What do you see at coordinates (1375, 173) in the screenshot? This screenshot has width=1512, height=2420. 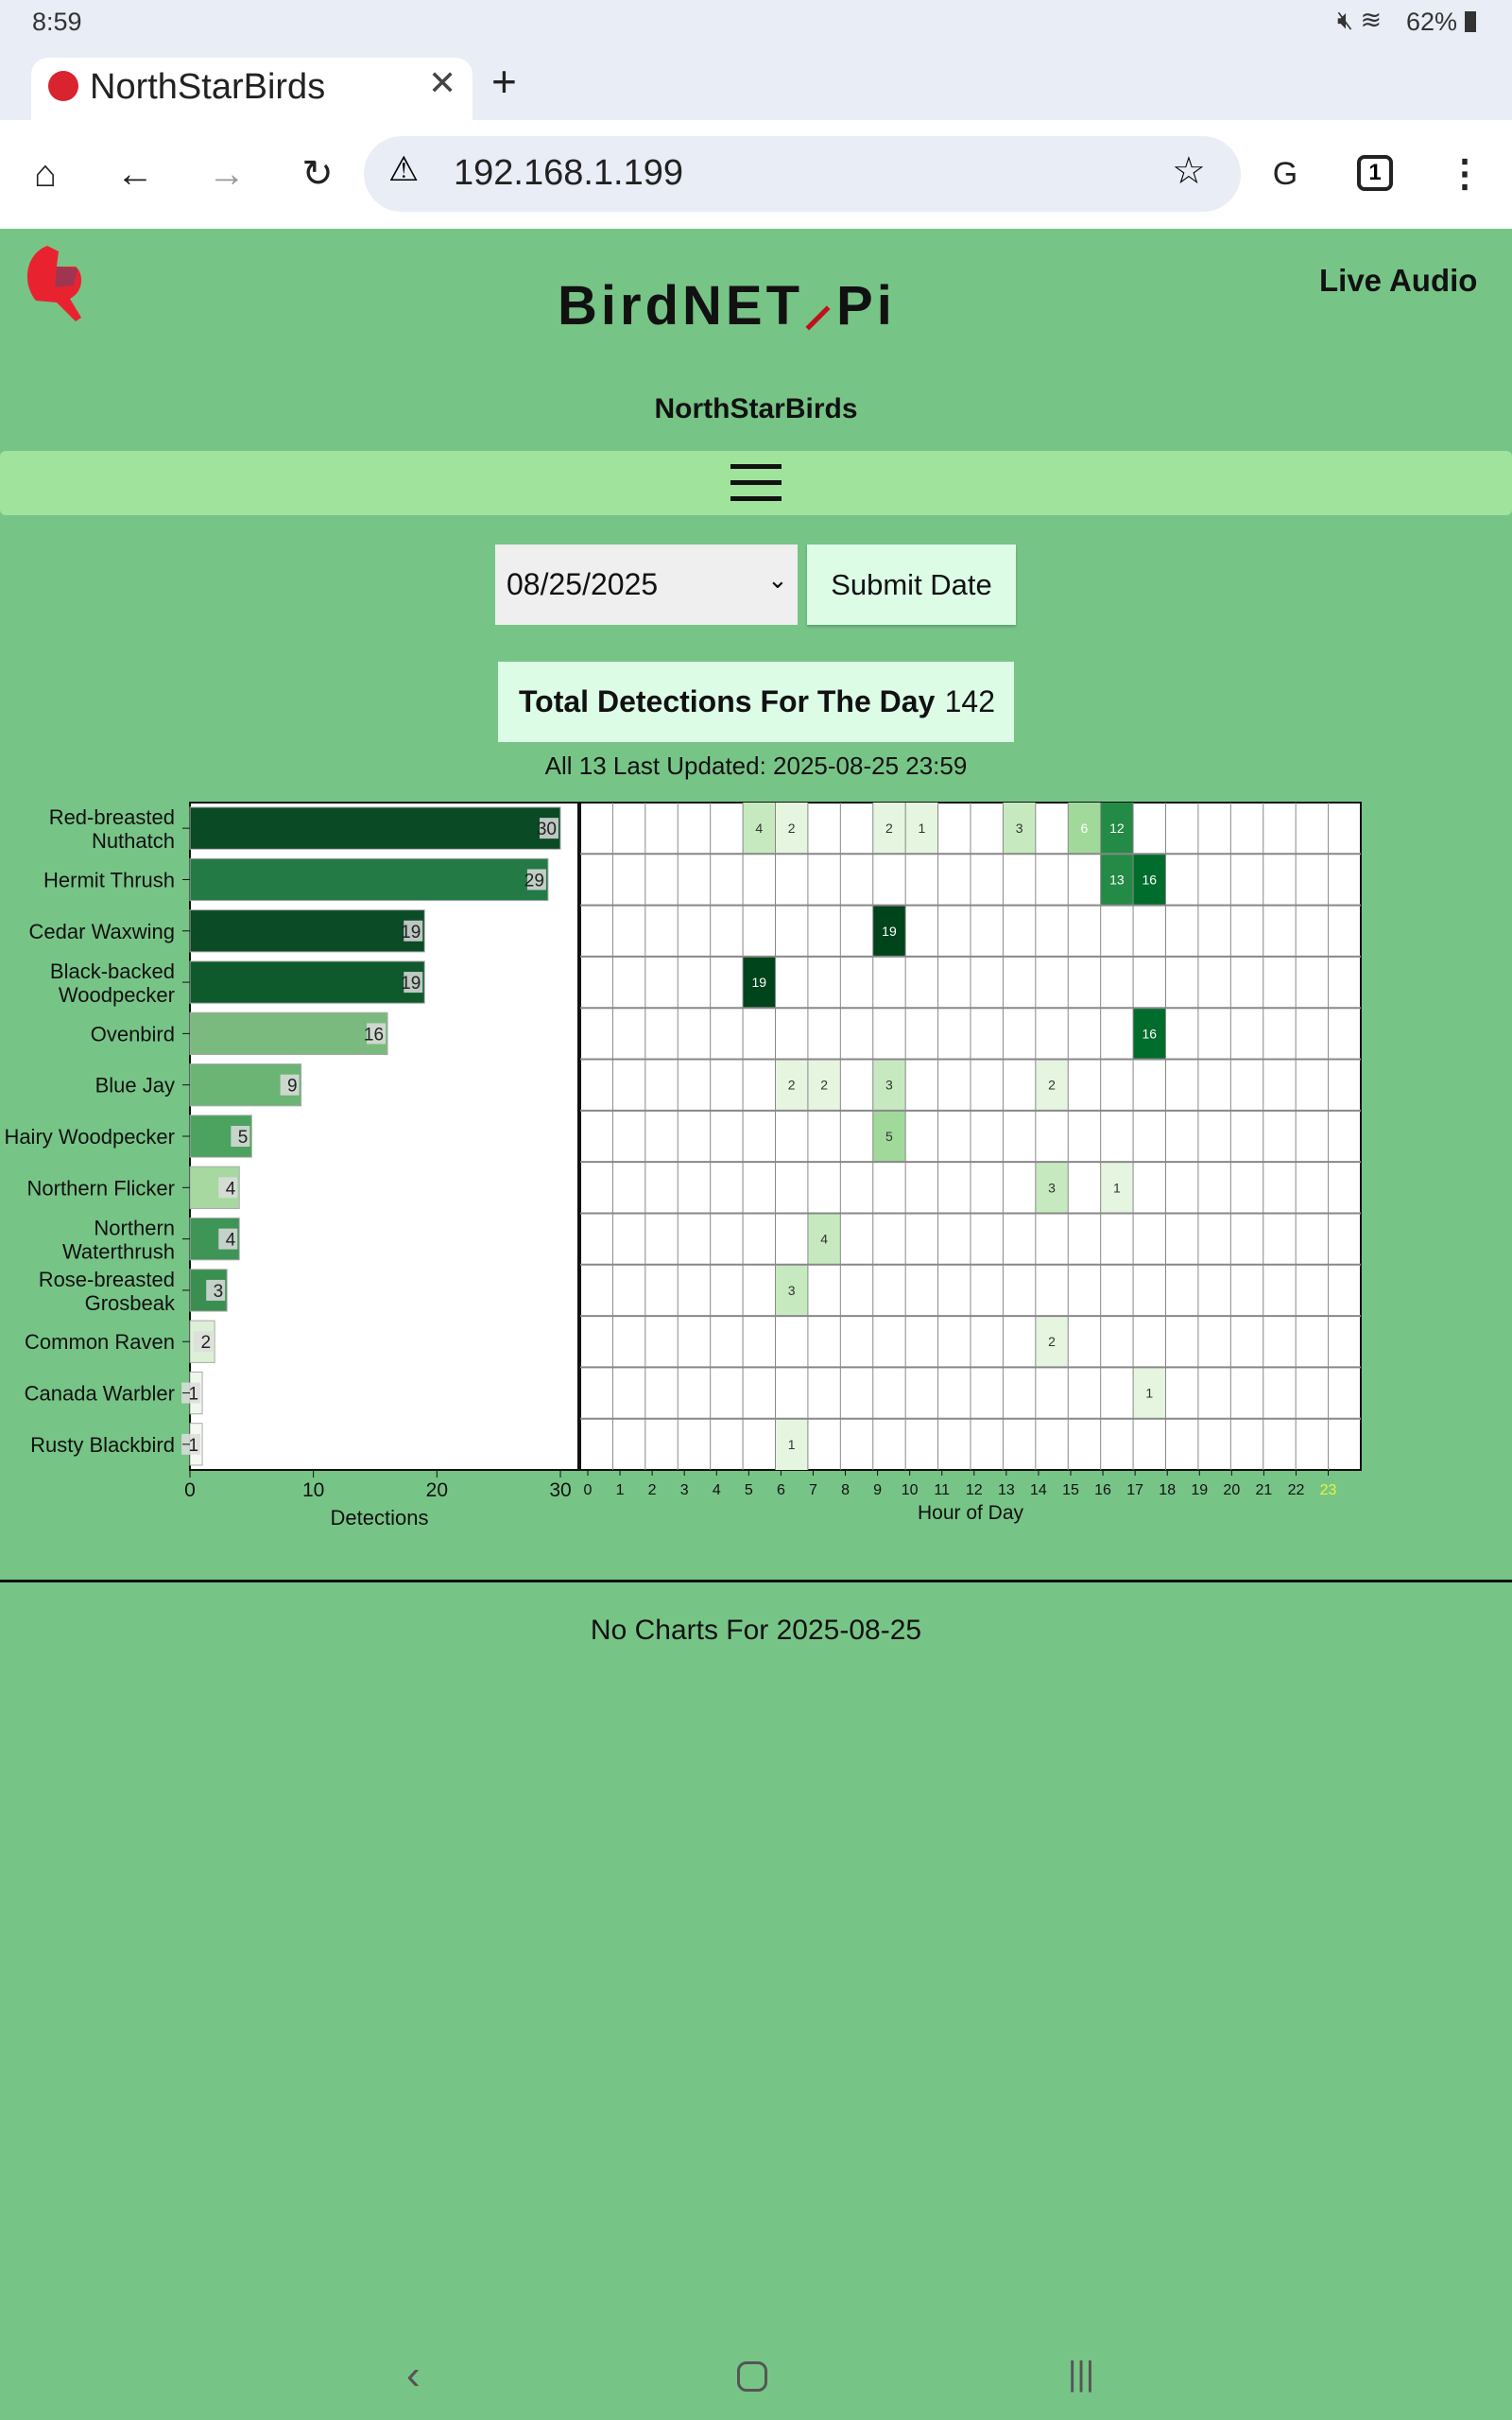 I see `tab-count: 1` at bounding box center [1375, 173].